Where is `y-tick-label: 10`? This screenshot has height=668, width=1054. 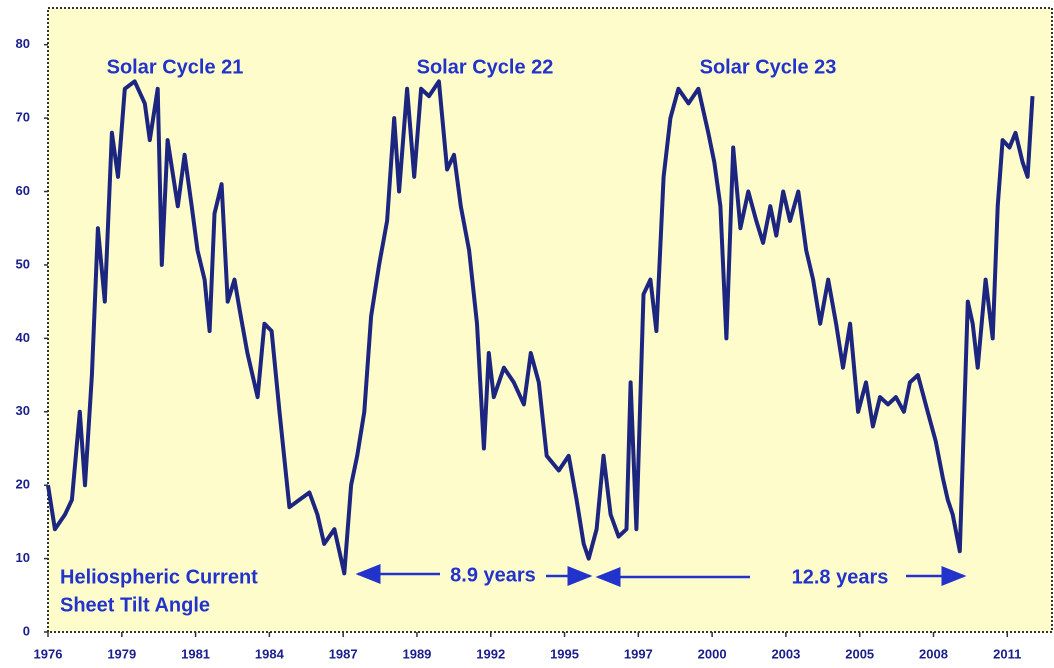 y-tick-label: 10 is located at coordinates (23, 557).